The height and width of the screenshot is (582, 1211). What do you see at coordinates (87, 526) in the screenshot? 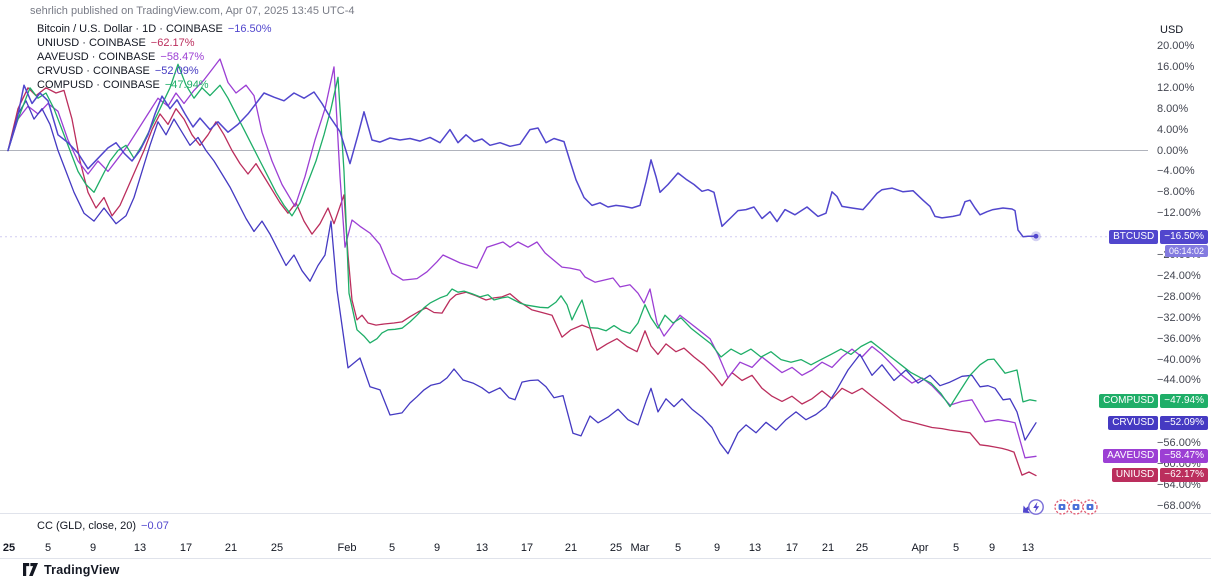
I see `indicator-label: CC (GLD, close, 20)` at bounding box center [87, 526].